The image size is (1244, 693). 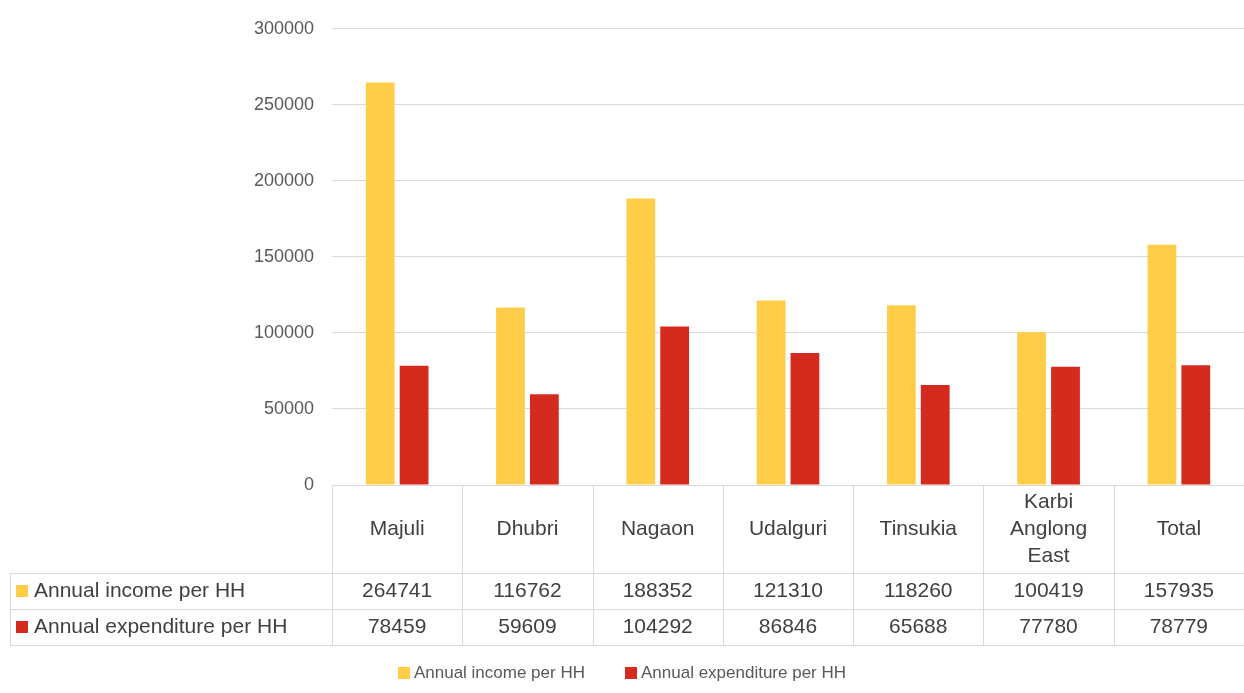 What do you see at coordinates (788, 589) in the screenshot?
I see `data-label: 121310` at bounding box center [788, 589].